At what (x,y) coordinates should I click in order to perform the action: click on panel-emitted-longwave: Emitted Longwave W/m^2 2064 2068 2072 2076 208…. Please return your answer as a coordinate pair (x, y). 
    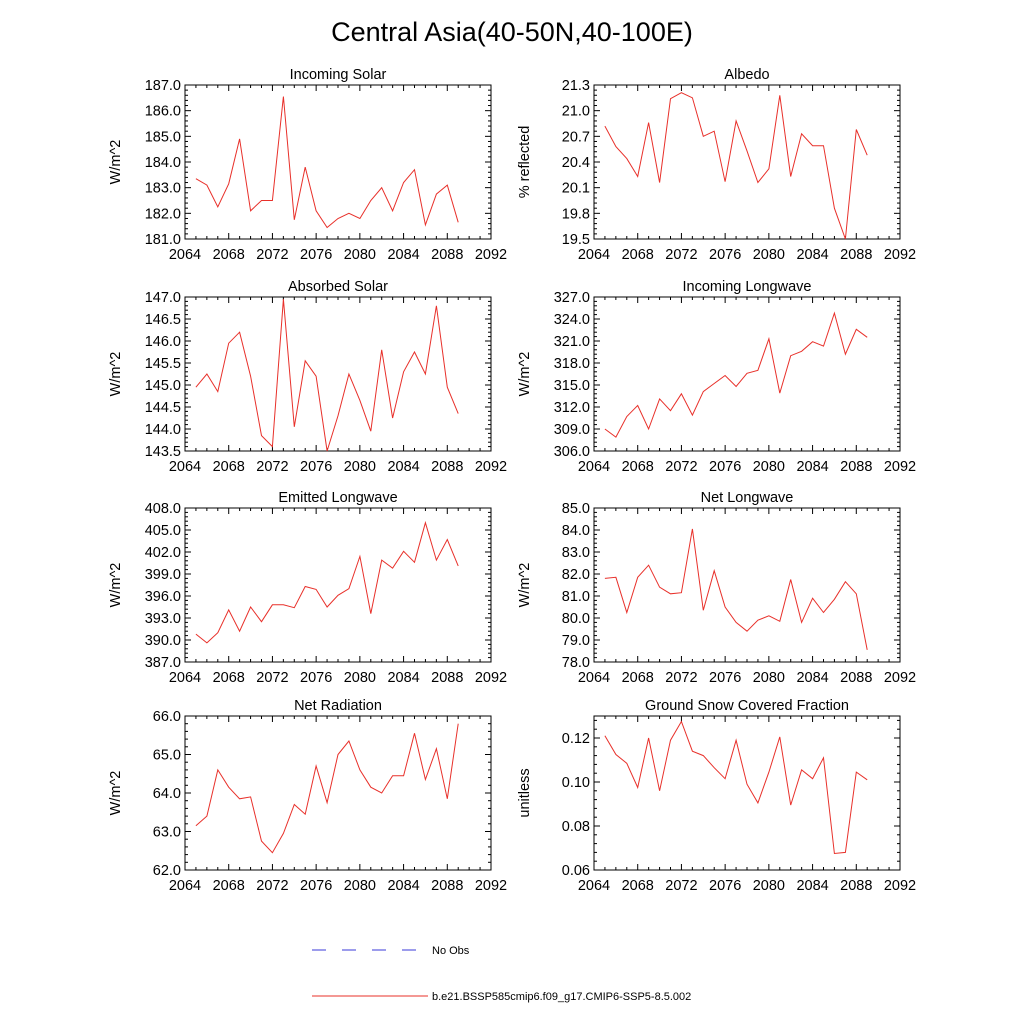
    Looking at the image, I should click on (307, 588).